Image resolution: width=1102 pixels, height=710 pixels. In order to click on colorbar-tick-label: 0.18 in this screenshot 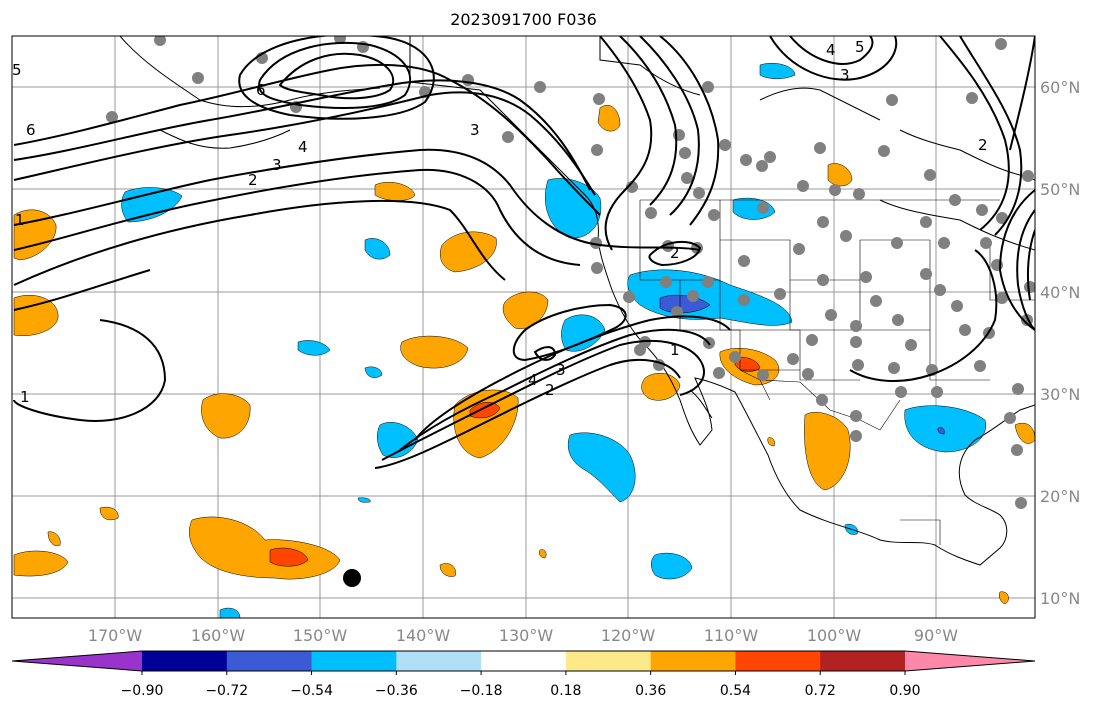, I will do `click(565, 691)`.